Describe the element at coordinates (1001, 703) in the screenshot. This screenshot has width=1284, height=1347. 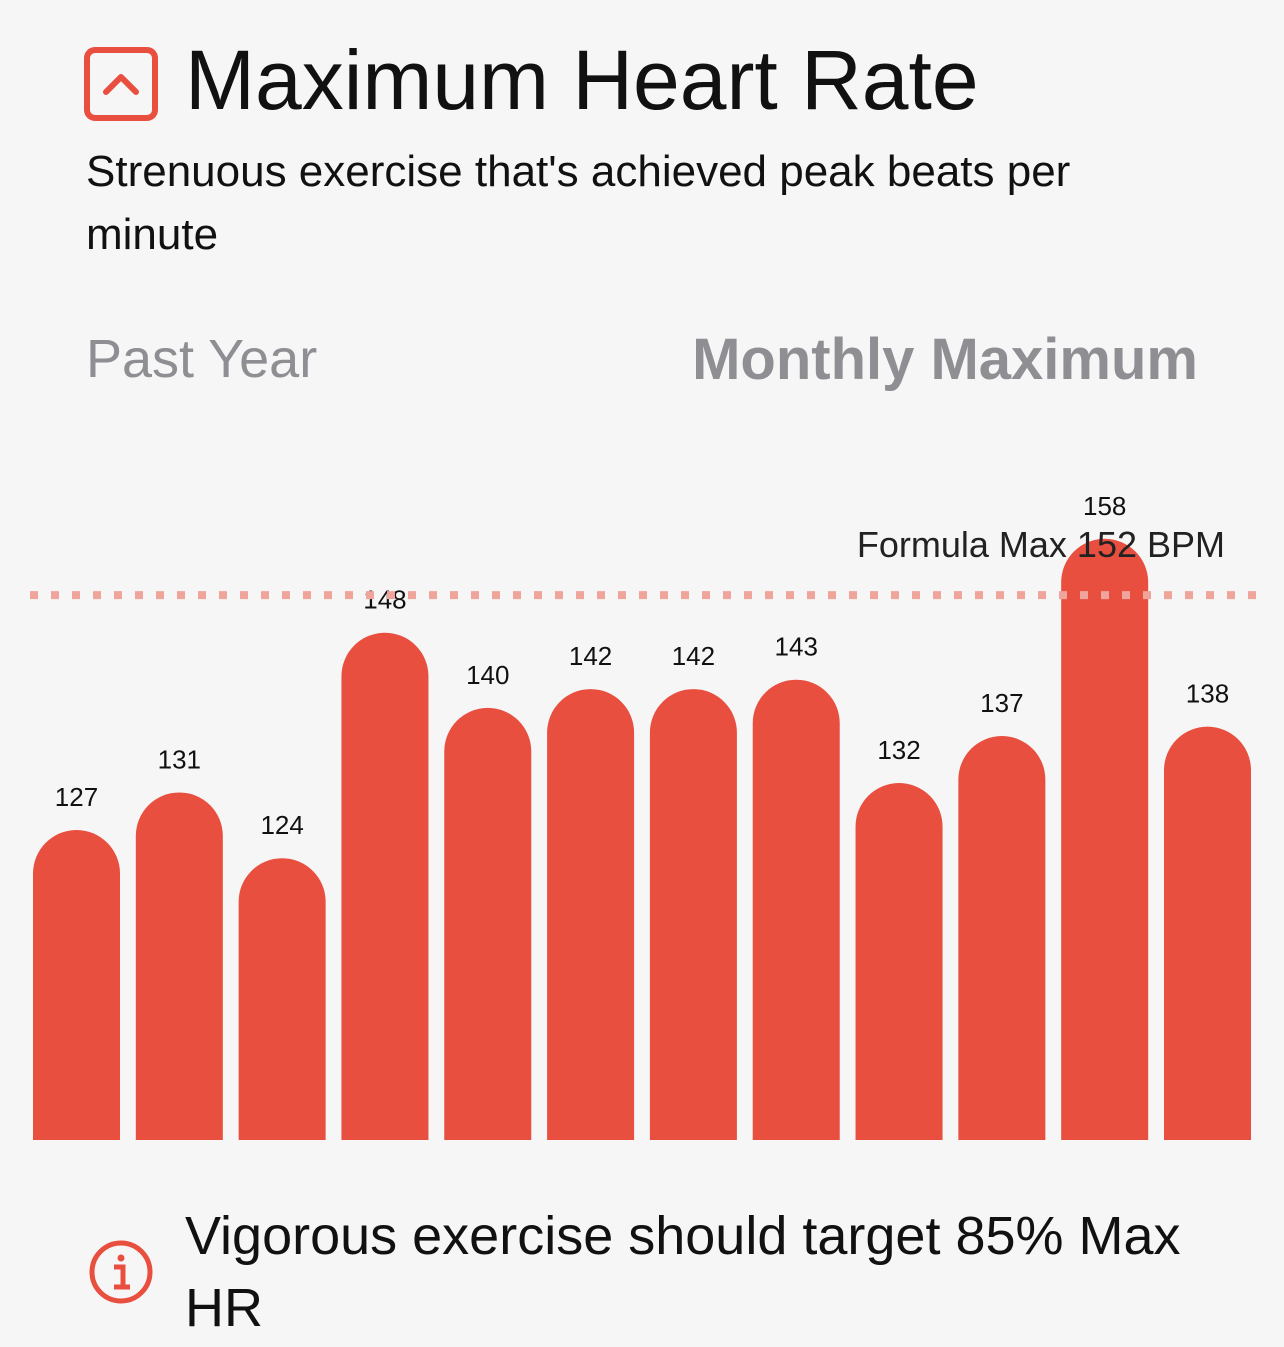
I see `value-label: 137` at that location.